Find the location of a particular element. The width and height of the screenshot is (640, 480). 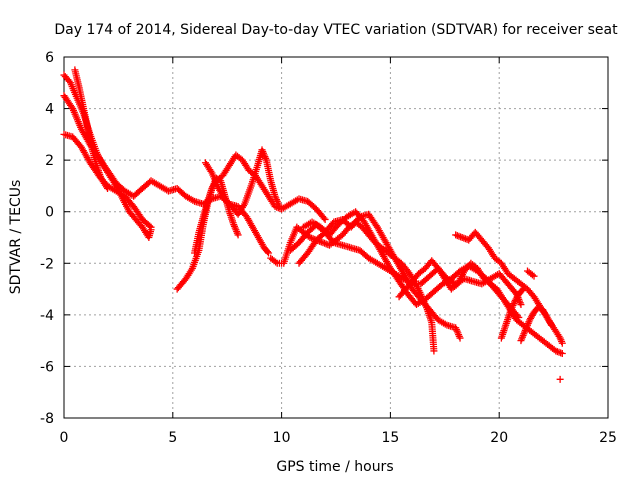

x-tick-label: 20 is located at coordinates (499, 438).